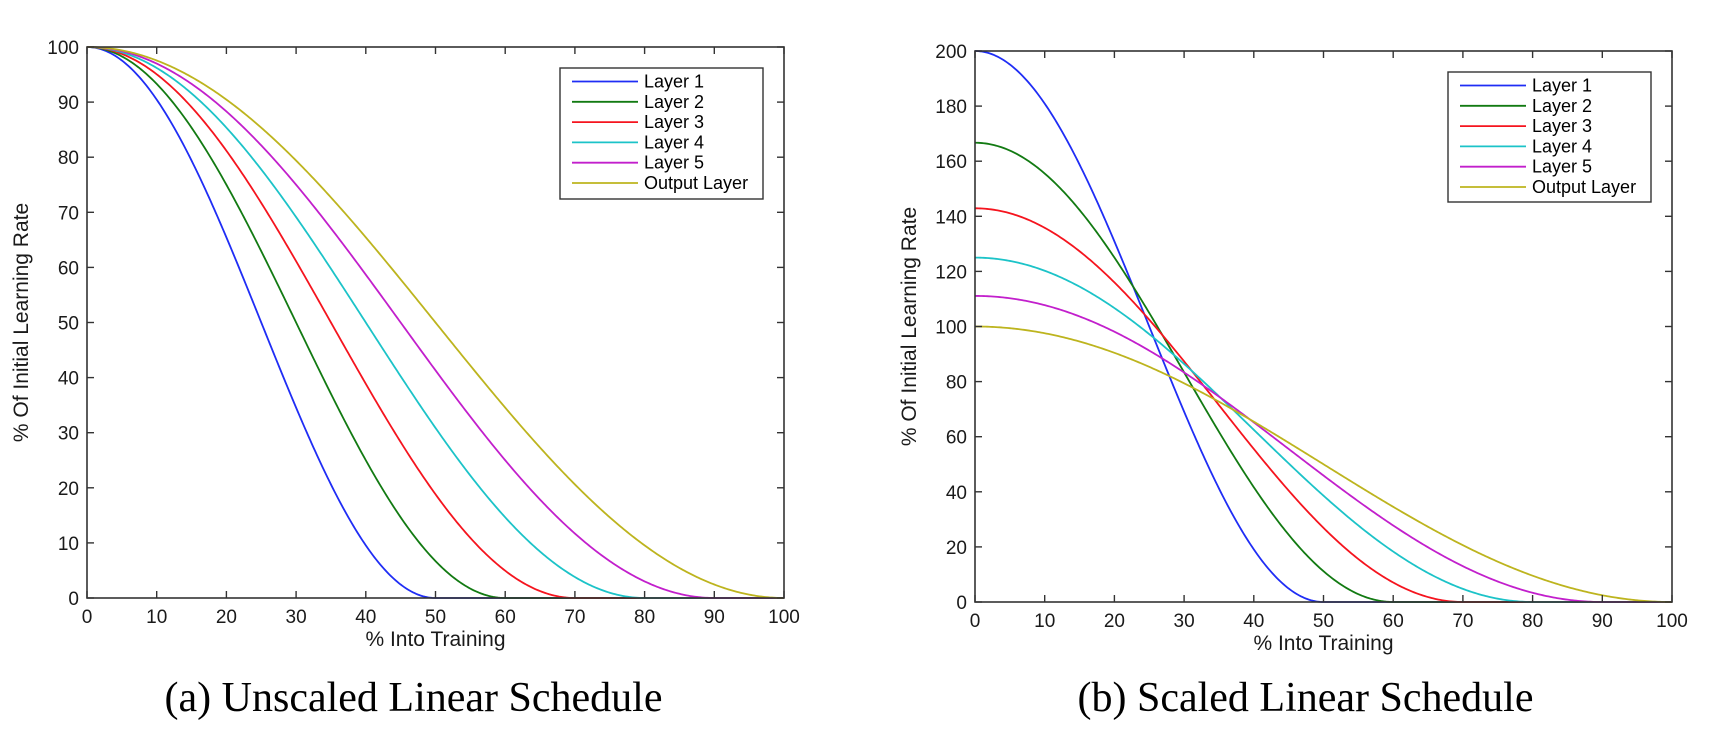 This screenshot has height=734, width=1720. I want to click on chart-caption: (a) Unscaled Linear Schedule, so click(414, 698).